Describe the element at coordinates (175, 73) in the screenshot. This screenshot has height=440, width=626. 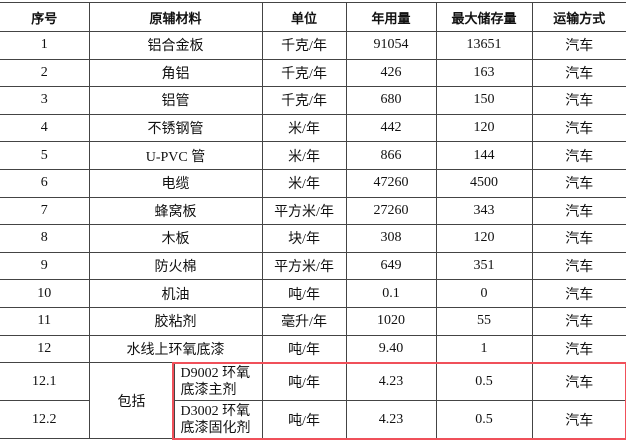
I see `table-cell: 角铝` at that location.